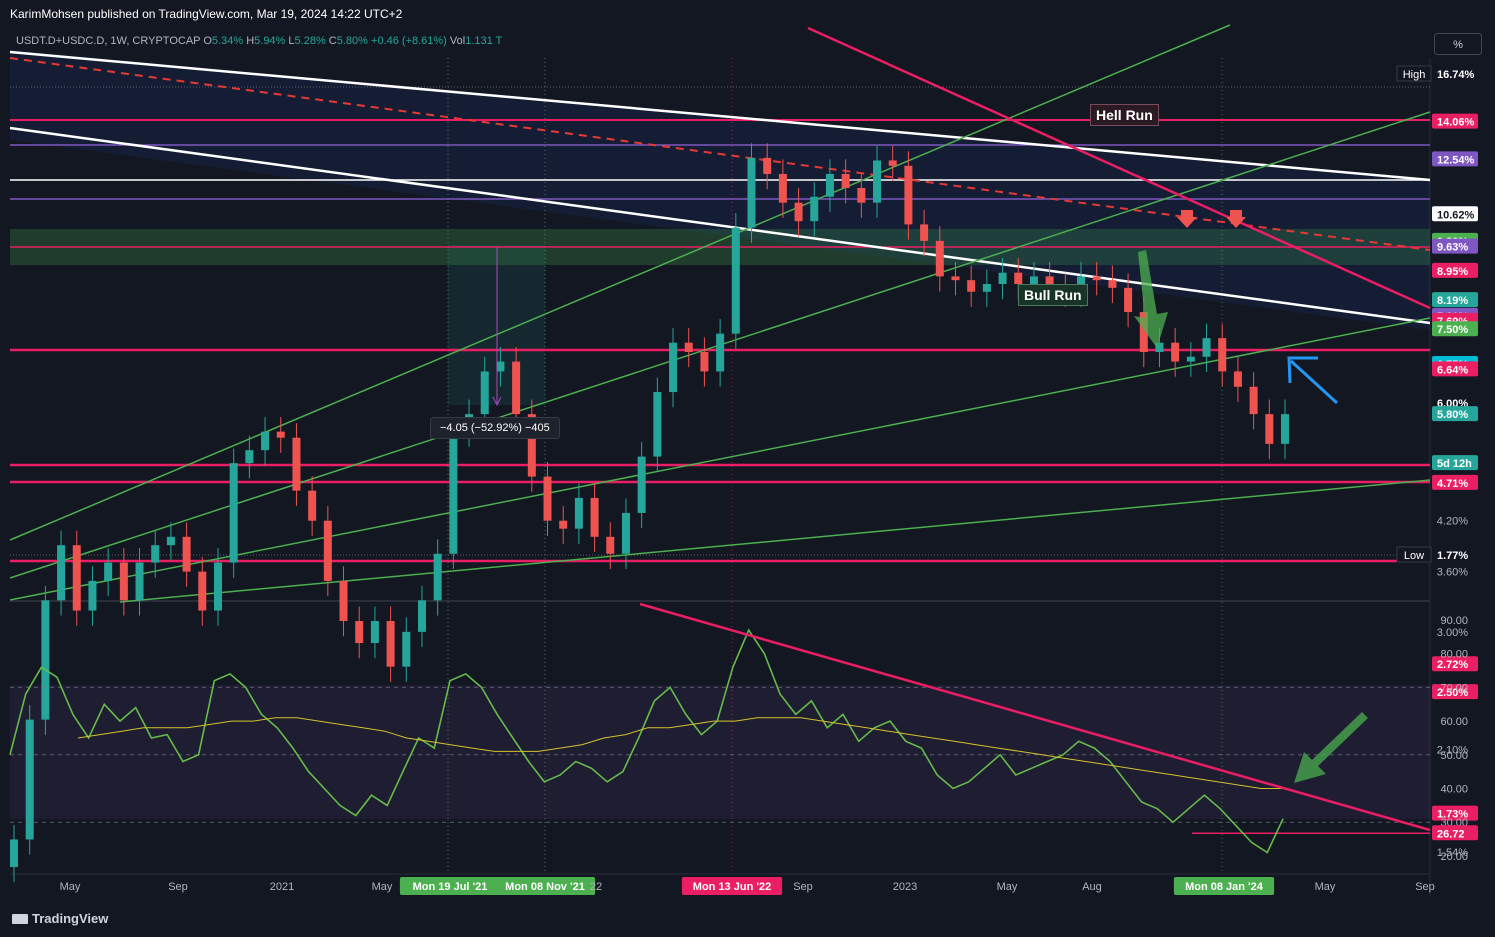 The image size is (1495, 937). I want to click on rsi-tick-label: 90.00, so click(1454, 621).